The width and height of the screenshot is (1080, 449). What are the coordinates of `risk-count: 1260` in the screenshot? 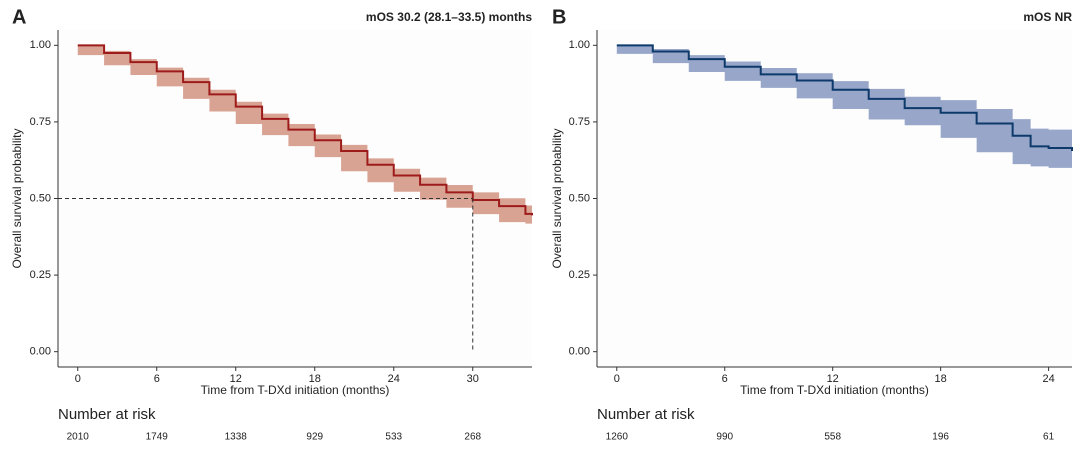 It's located at (617, 437).